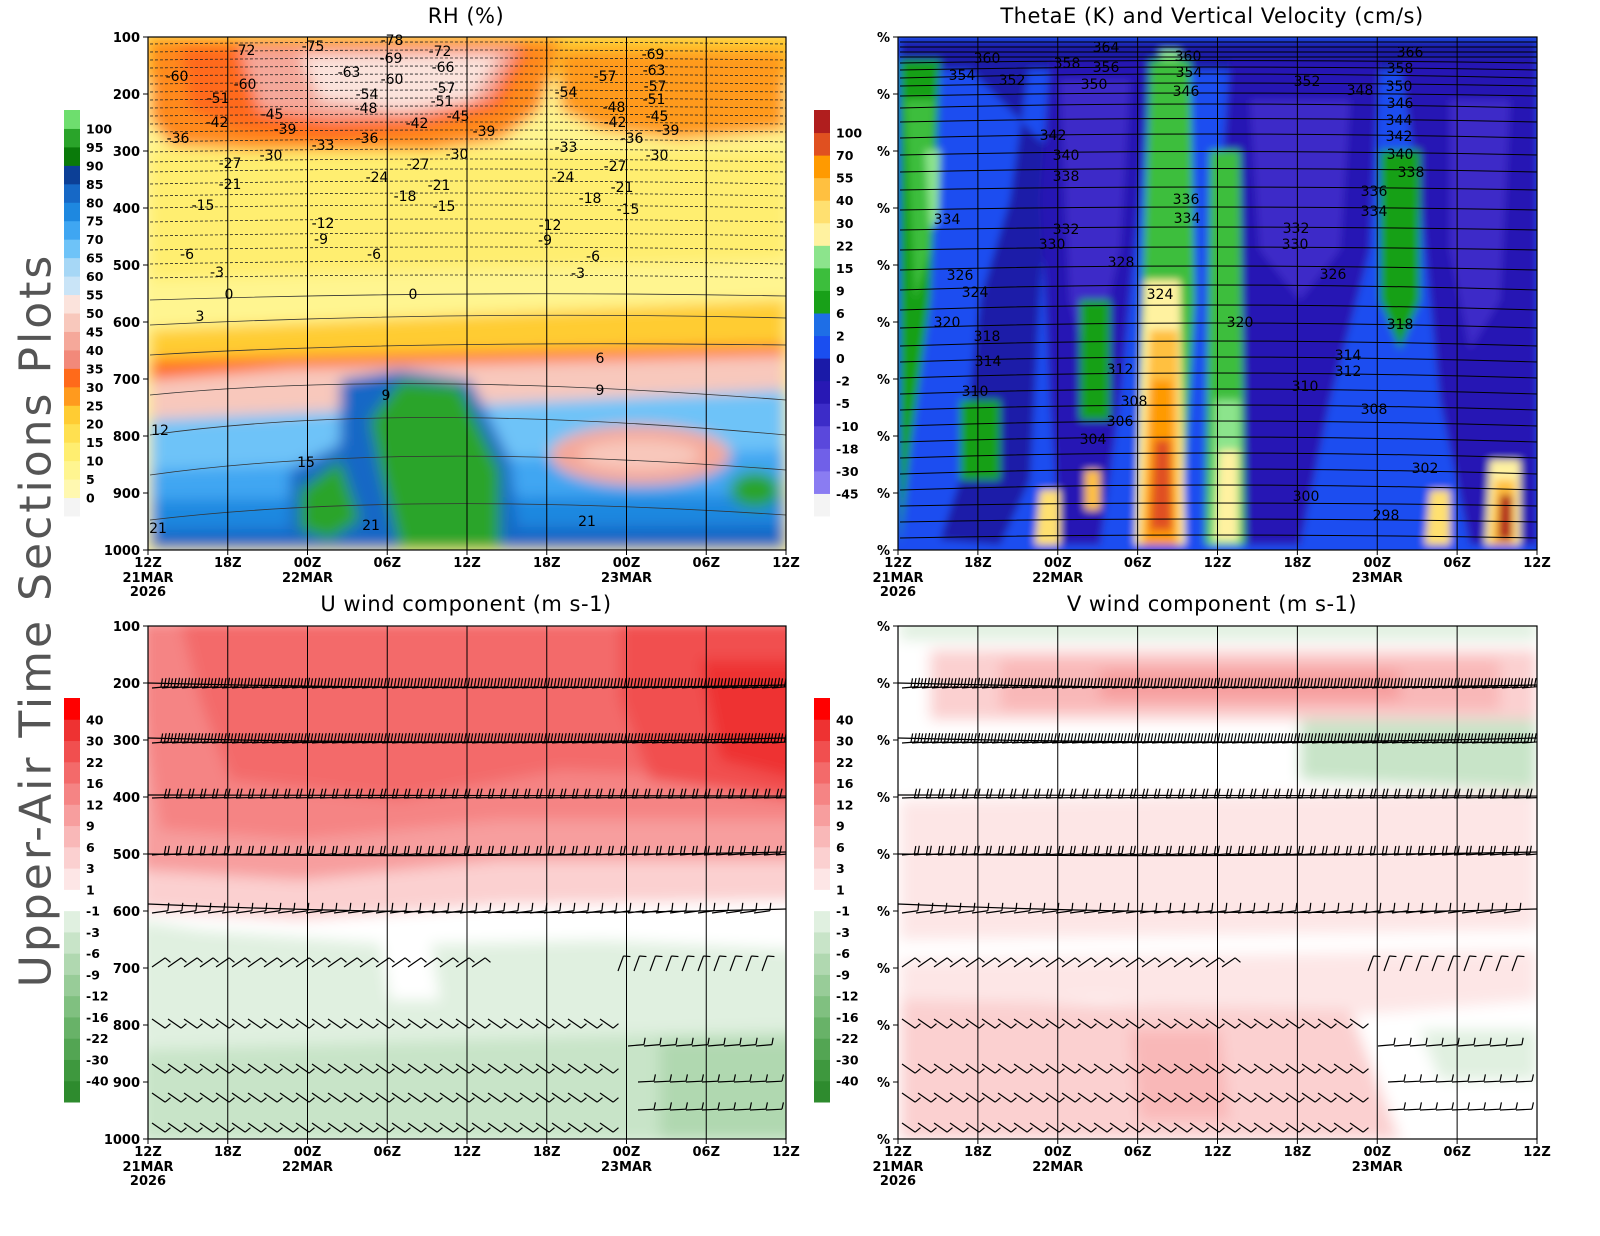 This screenshot has width=1600, height=1236. Describe the element at coordinates (960, 276) in the screenshot. I see `contour-label: 326` at that location.